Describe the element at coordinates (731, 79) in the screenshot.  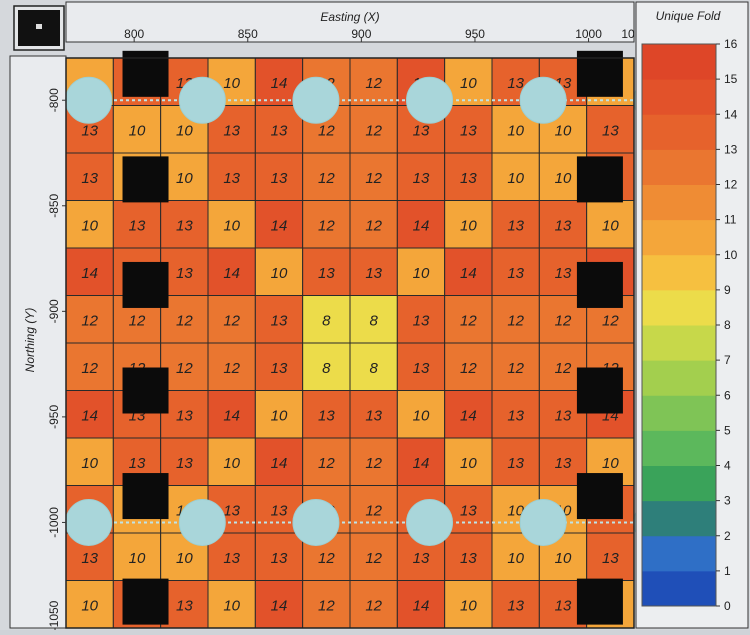
I see `legend-tick-label: 15` at that location.